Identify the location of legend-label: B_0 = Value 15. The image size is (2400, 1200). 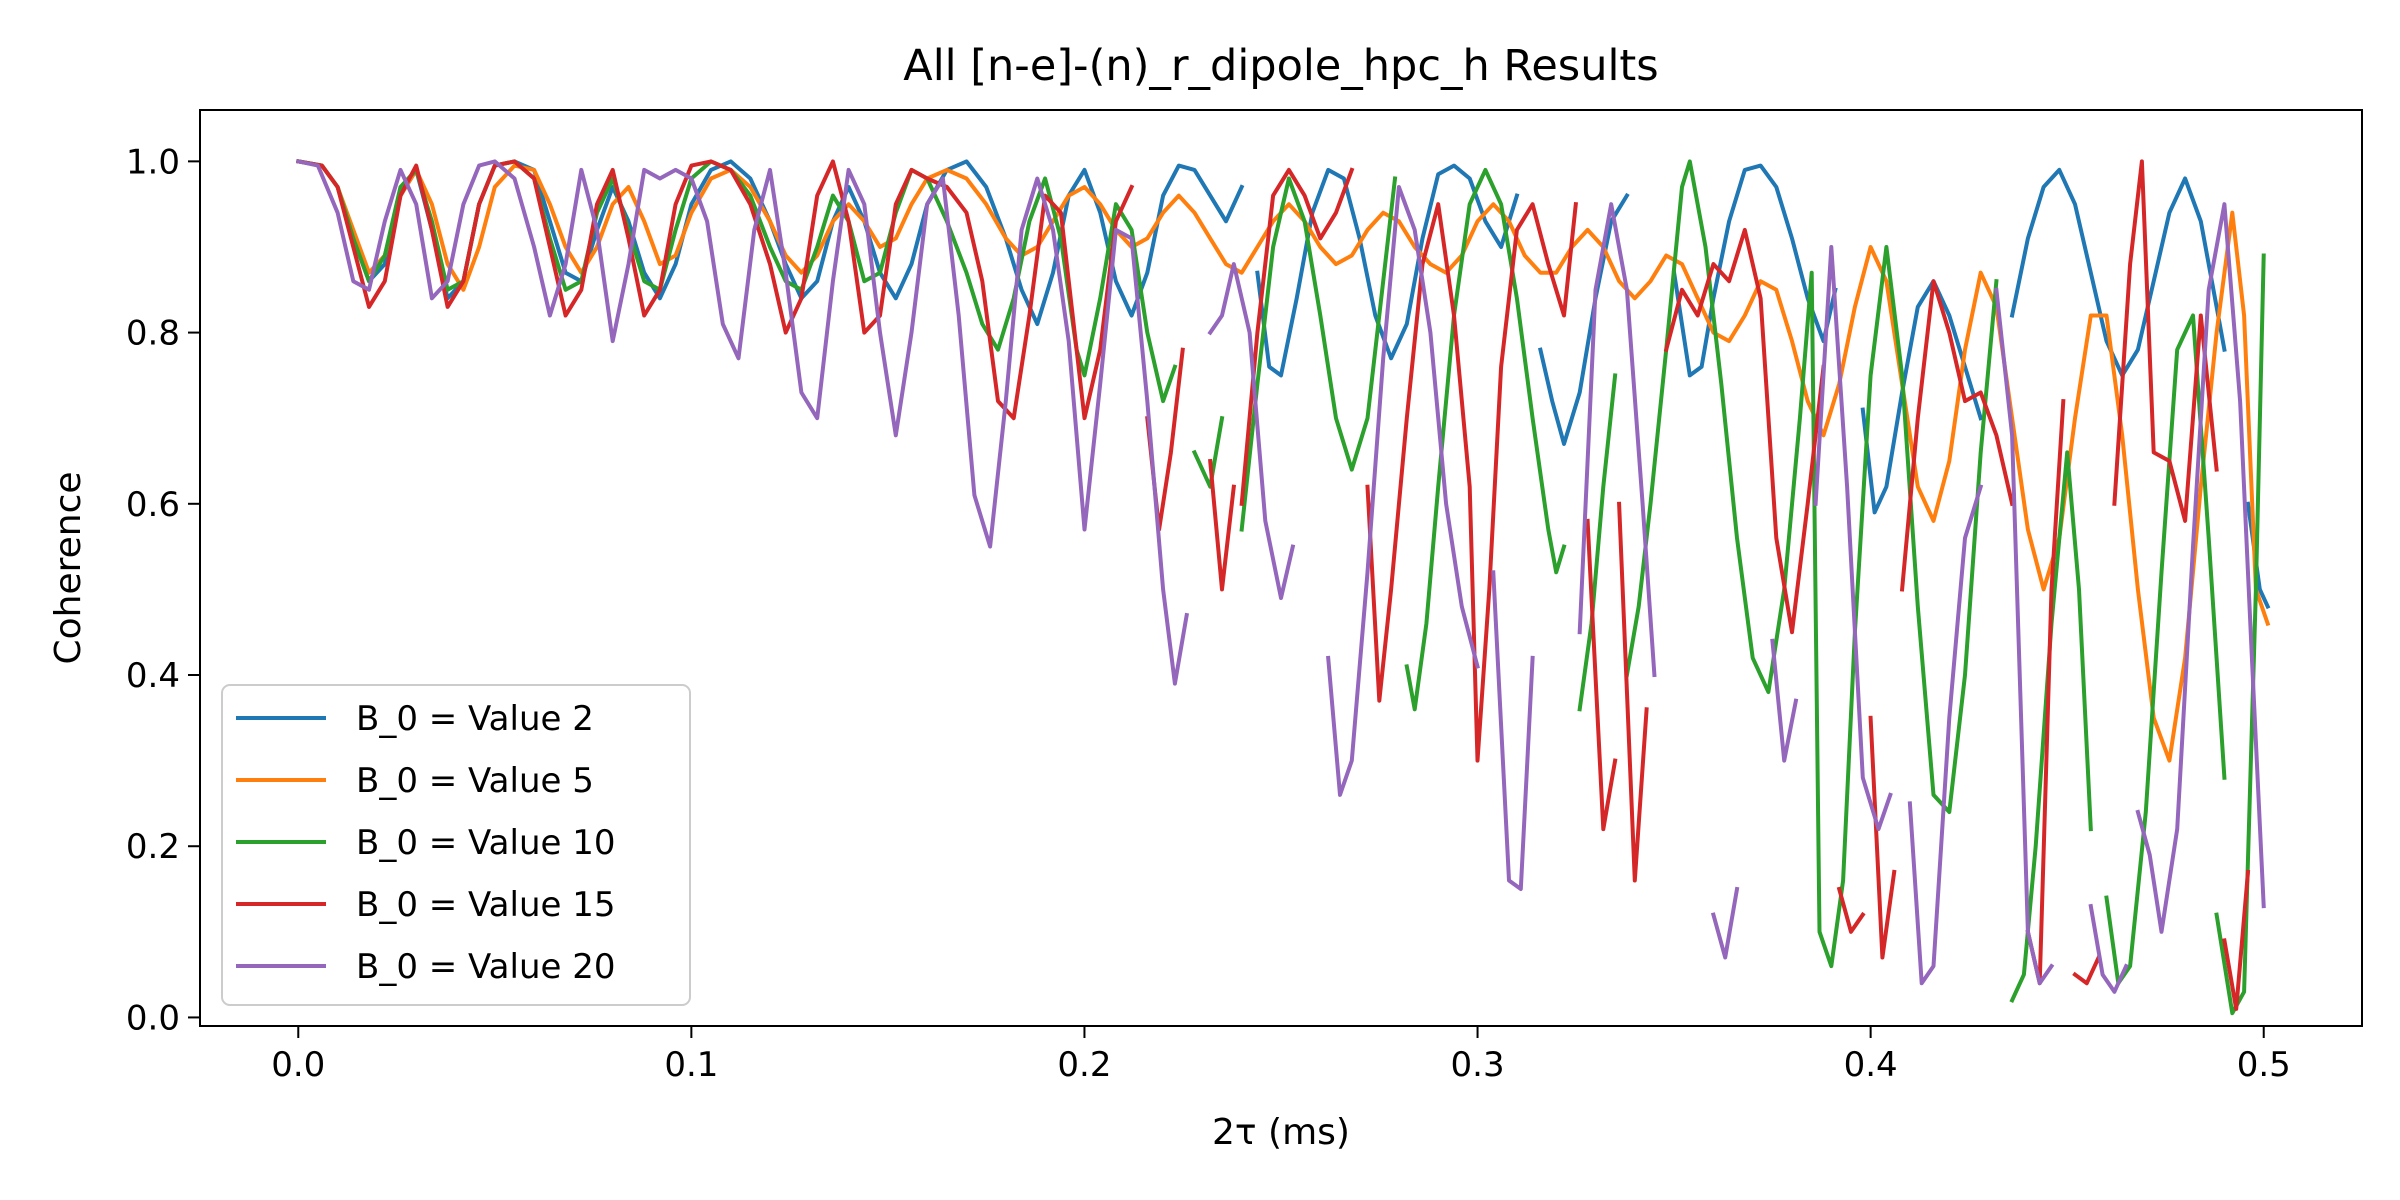
(486, 905).